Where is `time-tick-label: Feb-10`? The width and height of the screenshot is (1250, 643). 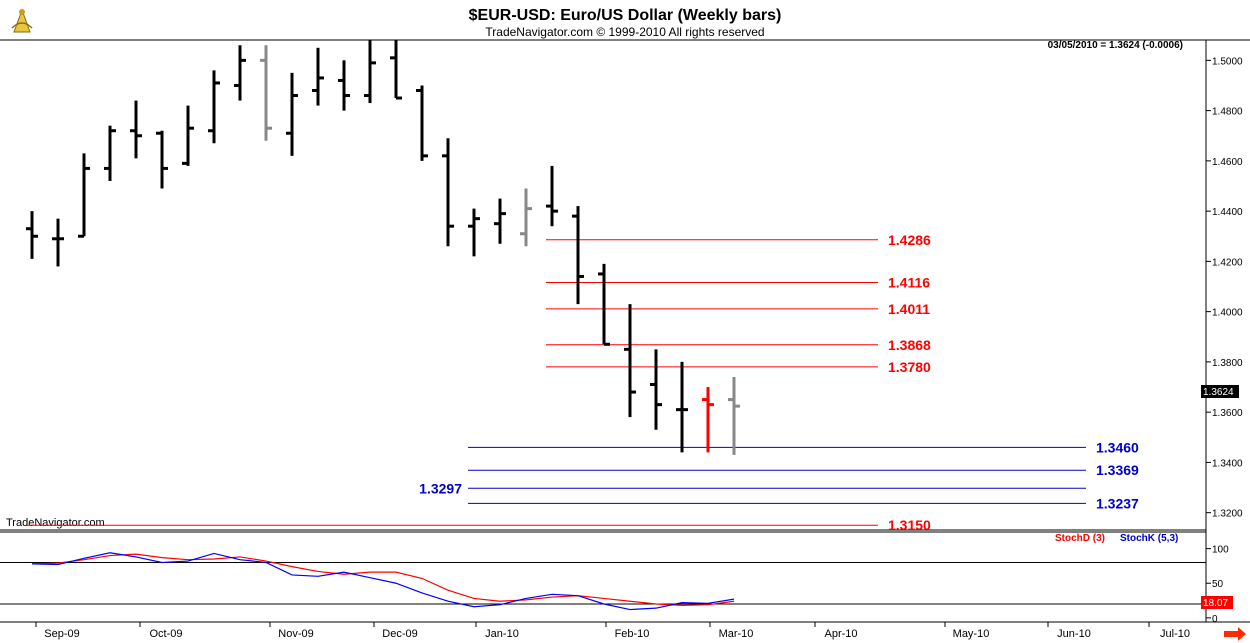
time-tick-label: Feb-10 is located at coordinates (632, 634).